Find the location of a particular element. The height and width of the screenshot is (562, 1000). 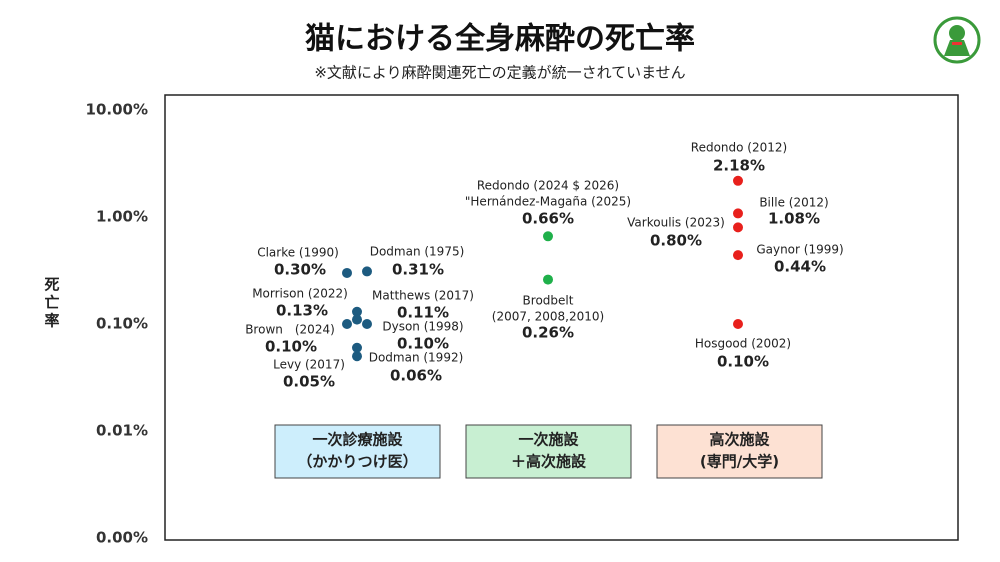

value-label: 0.13% is located at coordinates (302, 311).